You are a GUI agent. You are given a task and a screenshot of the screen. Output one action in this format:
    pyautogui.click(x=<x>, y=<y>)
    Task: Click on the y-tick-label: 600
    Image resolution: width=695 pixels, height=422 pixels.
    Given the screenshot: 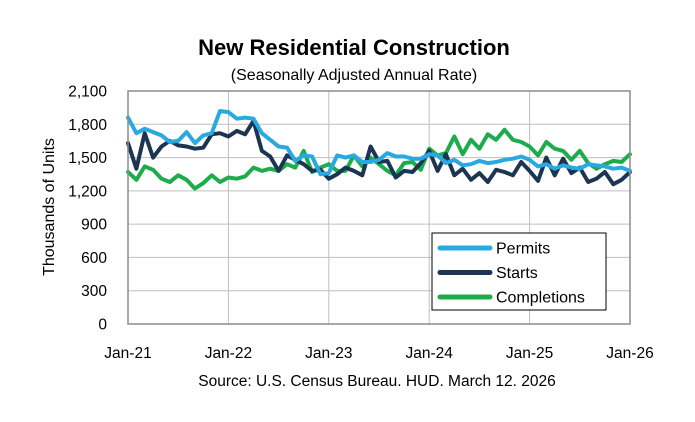 What is the action you would take?
    pyautogui.click(x=94, y=258)
    